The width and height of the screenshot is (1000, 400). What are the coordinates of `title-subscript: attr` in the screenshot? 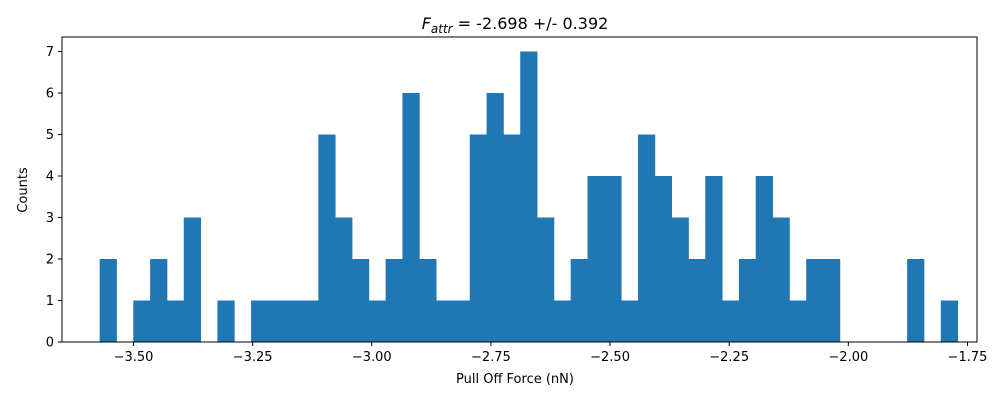 It's located at (442, 29).